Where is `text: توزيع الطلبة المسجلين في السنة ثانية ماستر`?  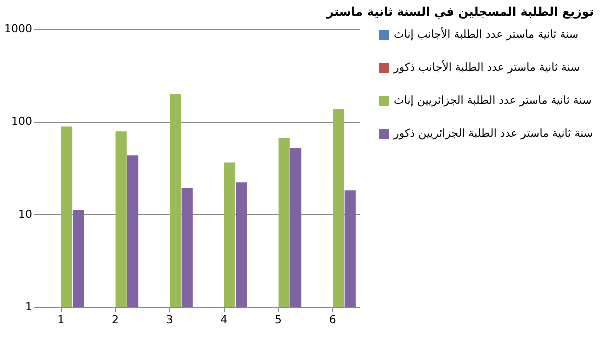 text: توزيع الطلبة المسجلين في السنة ثانية ماستر is located at coordinates (460, 12).